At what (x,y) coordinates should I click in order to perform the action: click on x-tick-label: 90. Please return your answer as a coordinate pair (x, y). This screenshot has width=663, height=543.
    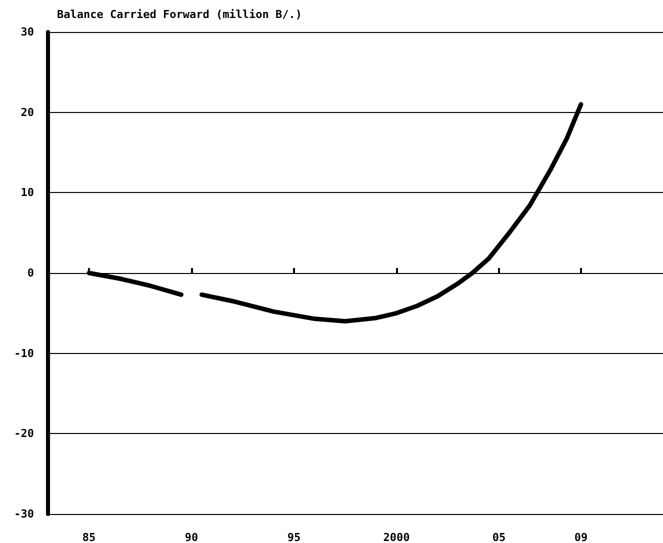
    Looking at the image, I should click on (191, 537).